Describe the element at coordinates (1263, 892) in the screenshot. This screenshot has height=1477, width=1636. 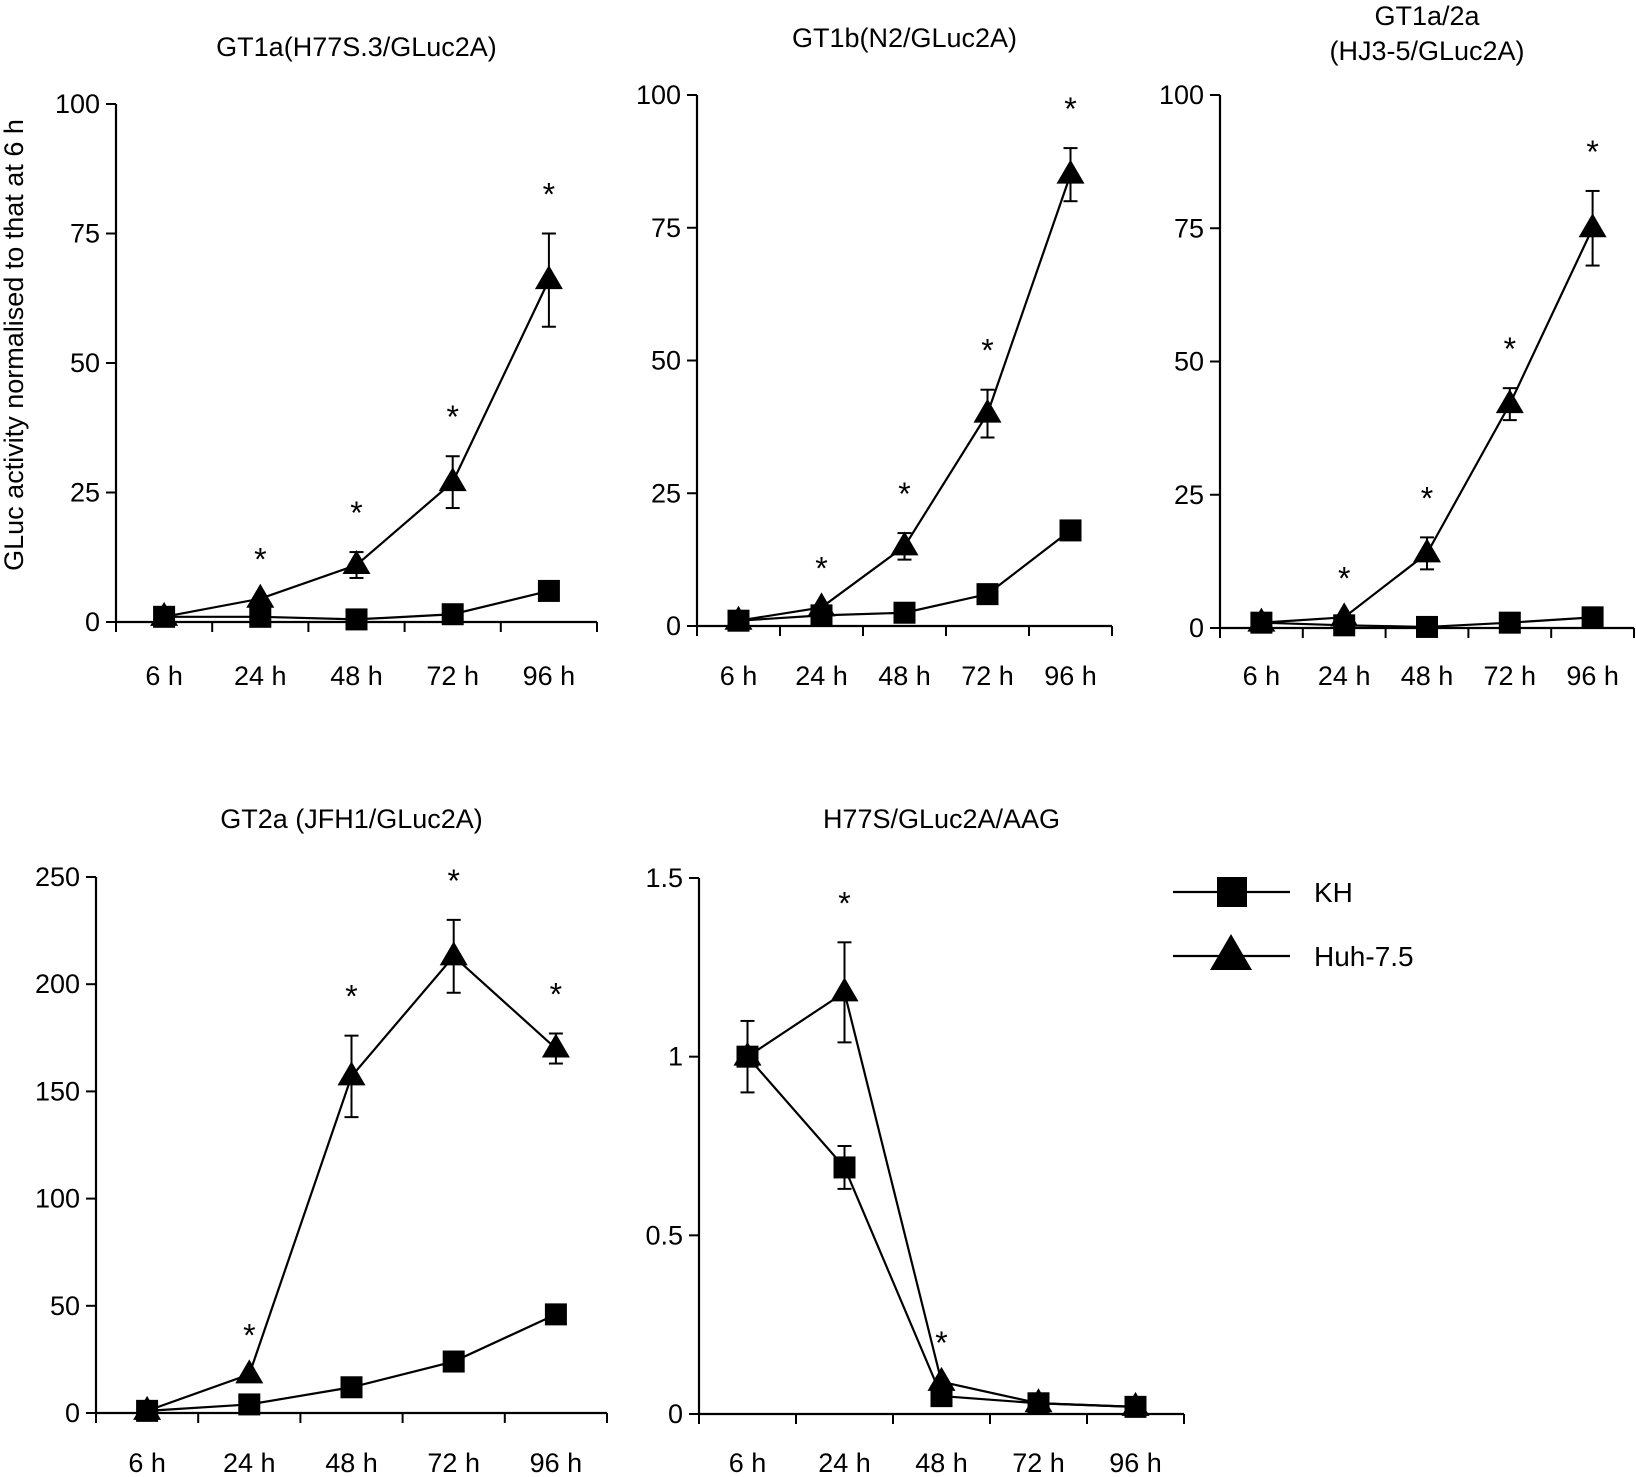
I see `legend-item: KH` at that location.